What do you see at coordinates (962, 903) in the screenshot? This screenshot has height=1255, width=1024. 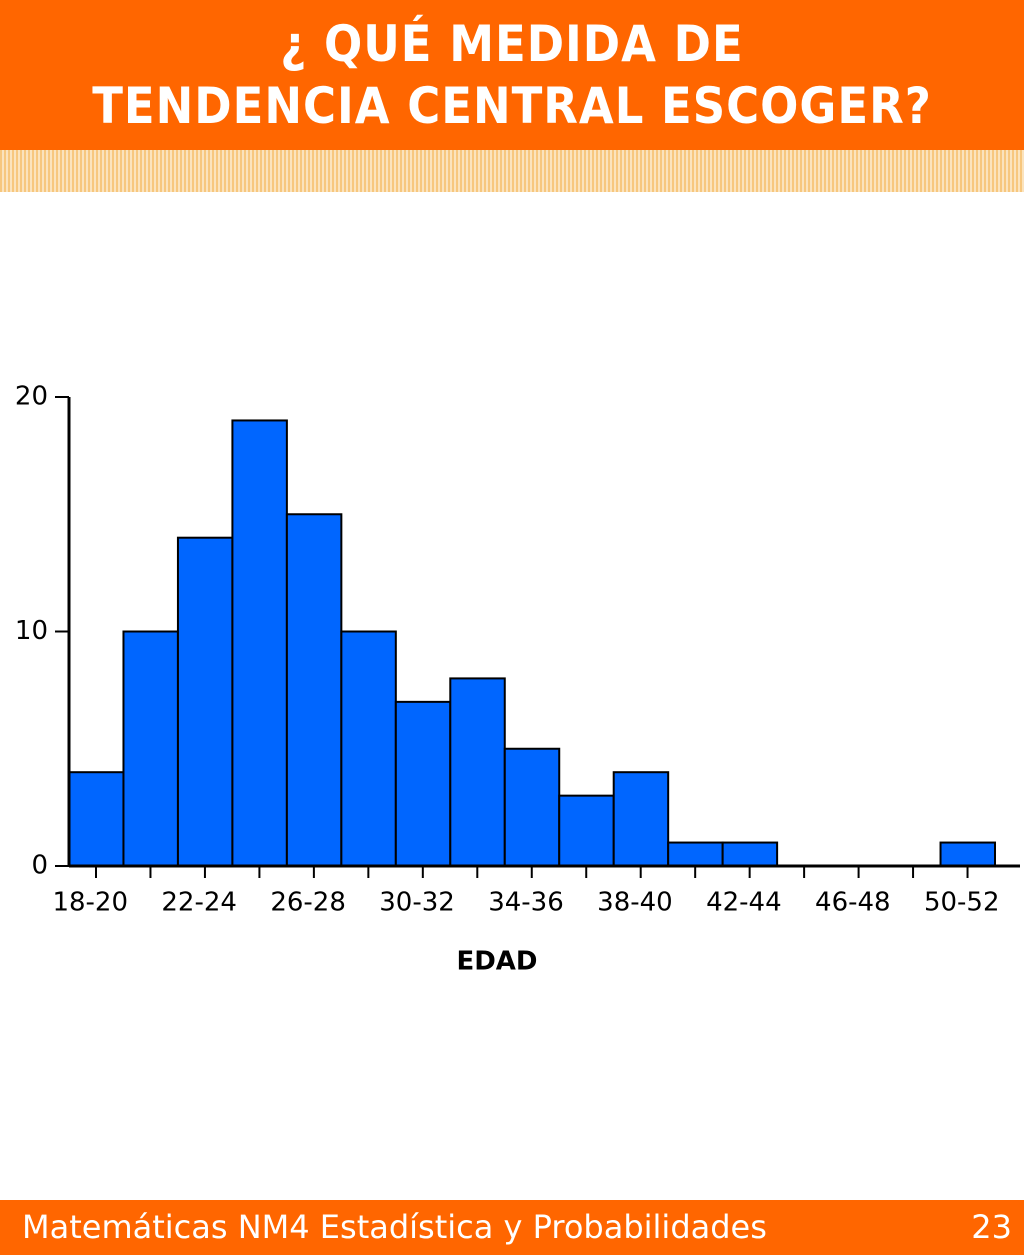 I see `x-tick-label: 50-52` at bounding box center [962, 903].